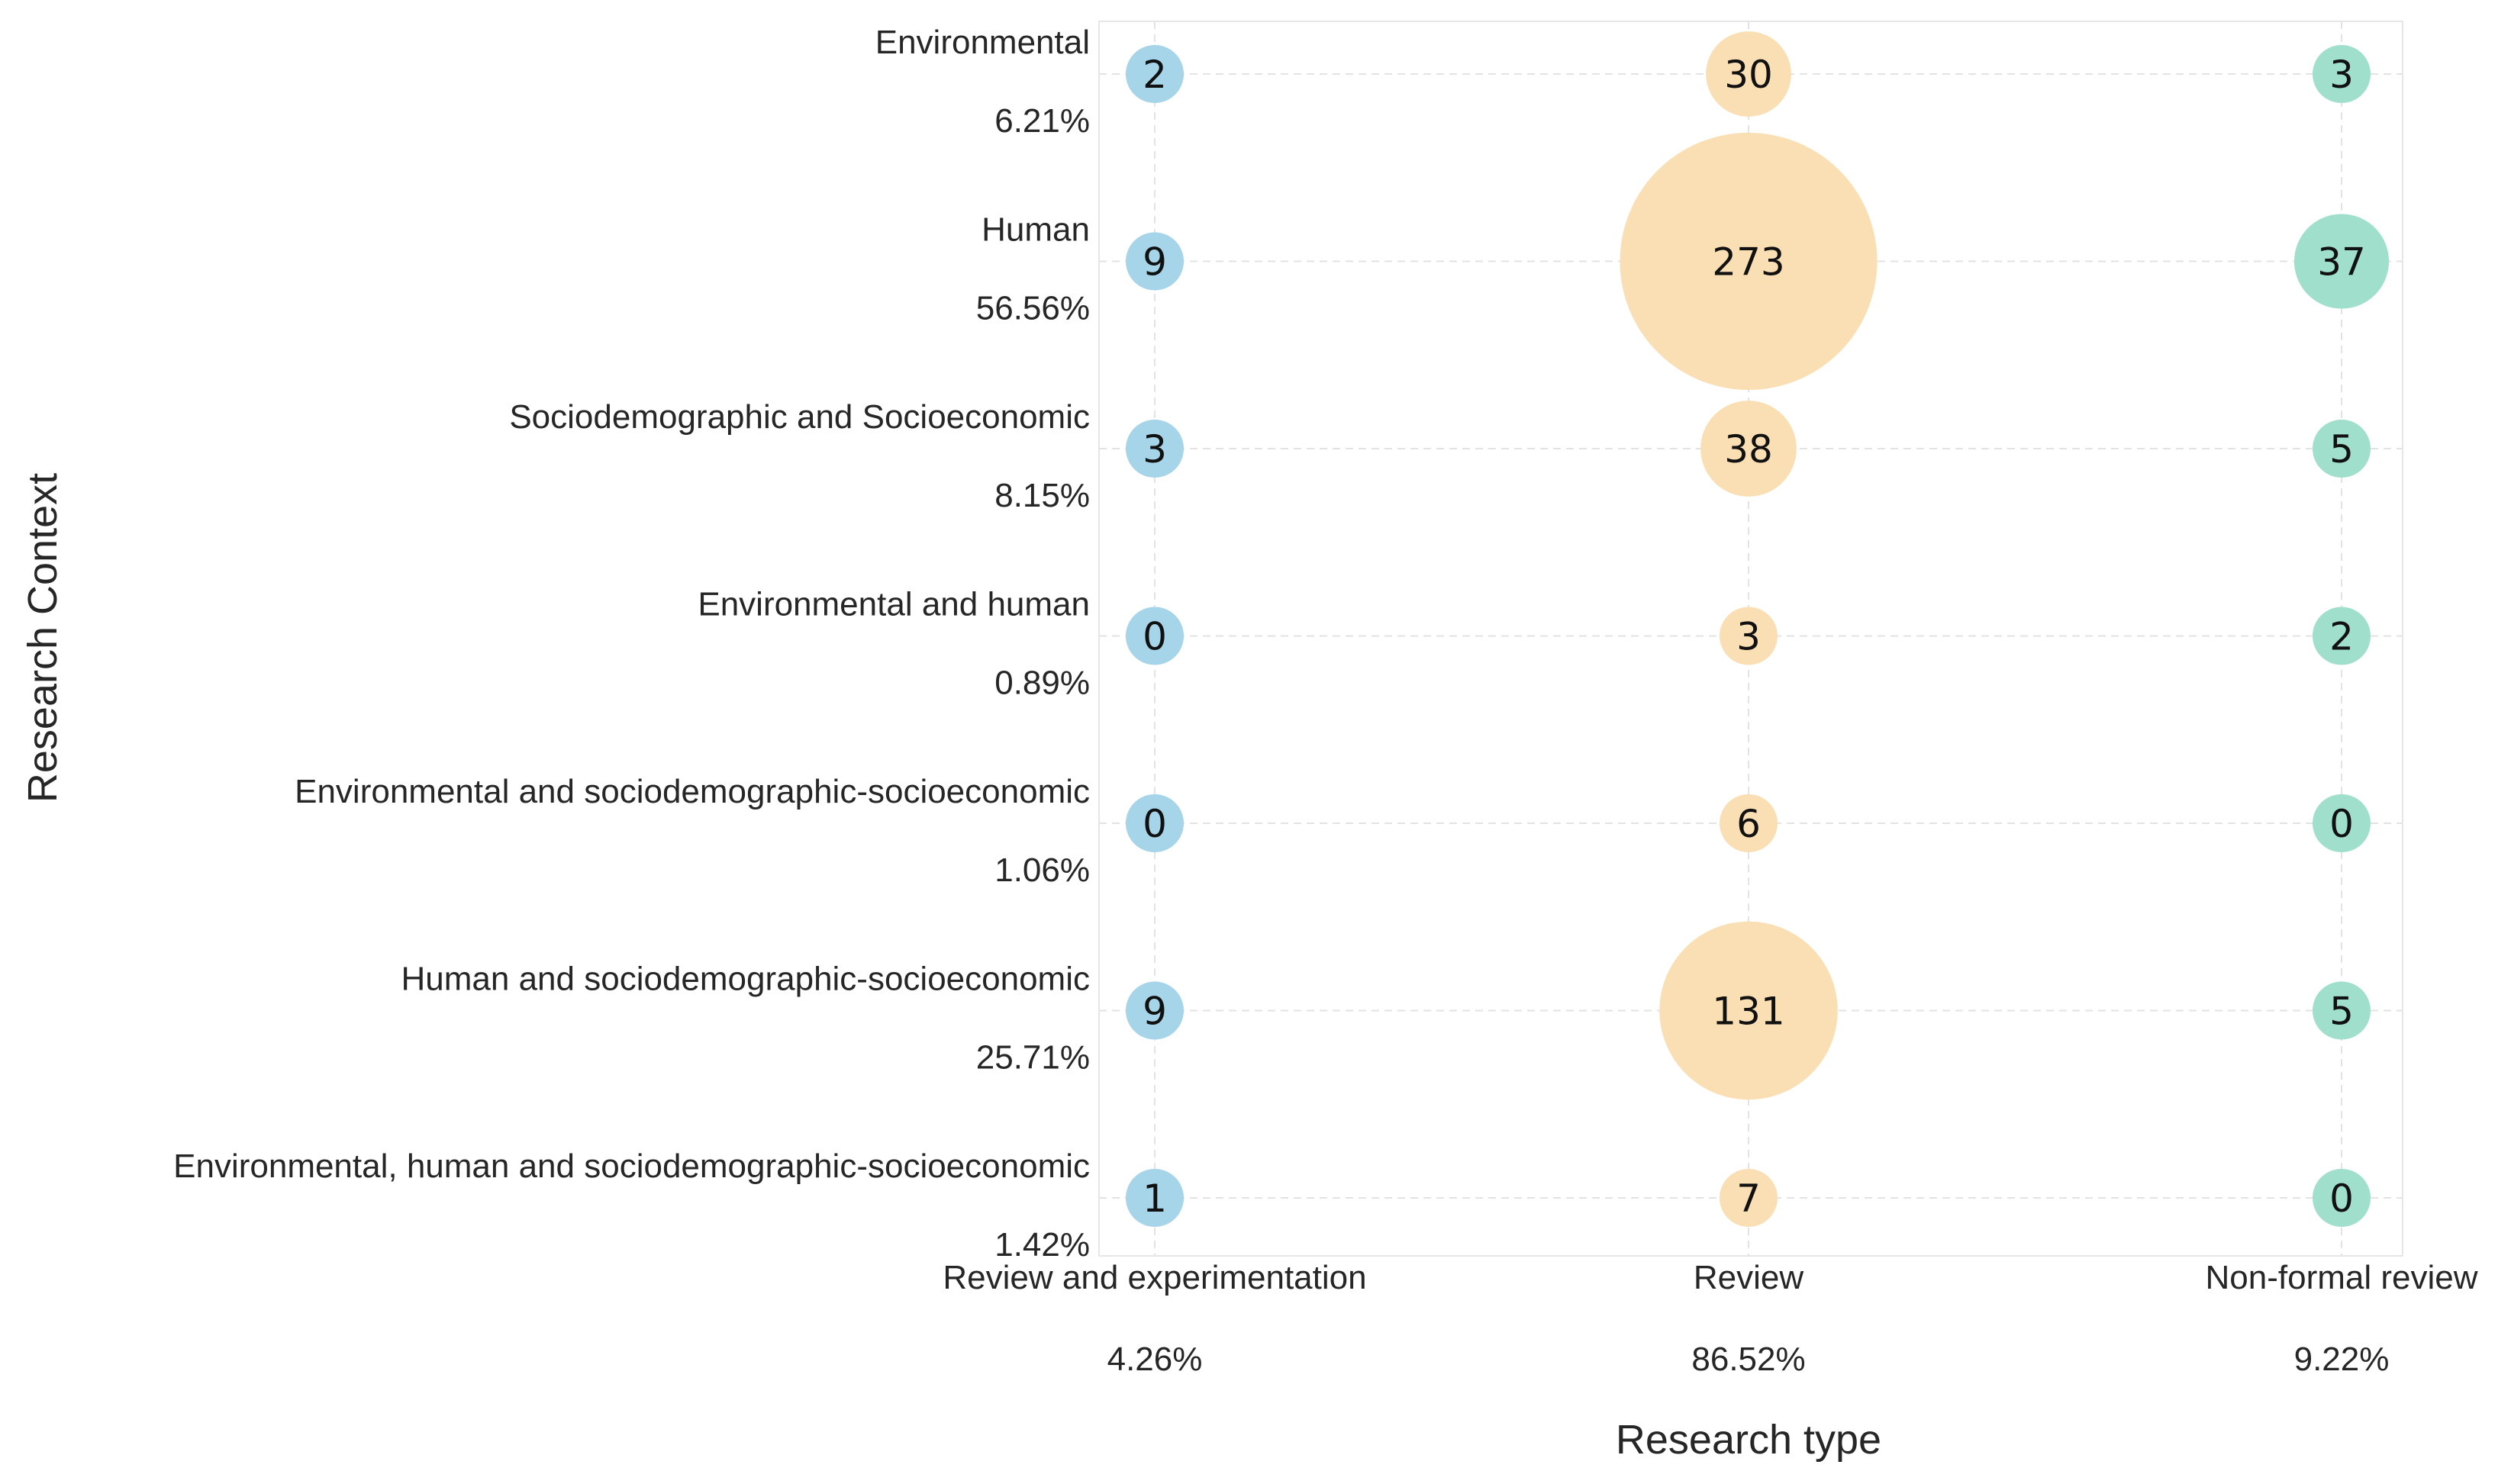  I want to click on column-label: Non-formal review, so click(2342, 1277).